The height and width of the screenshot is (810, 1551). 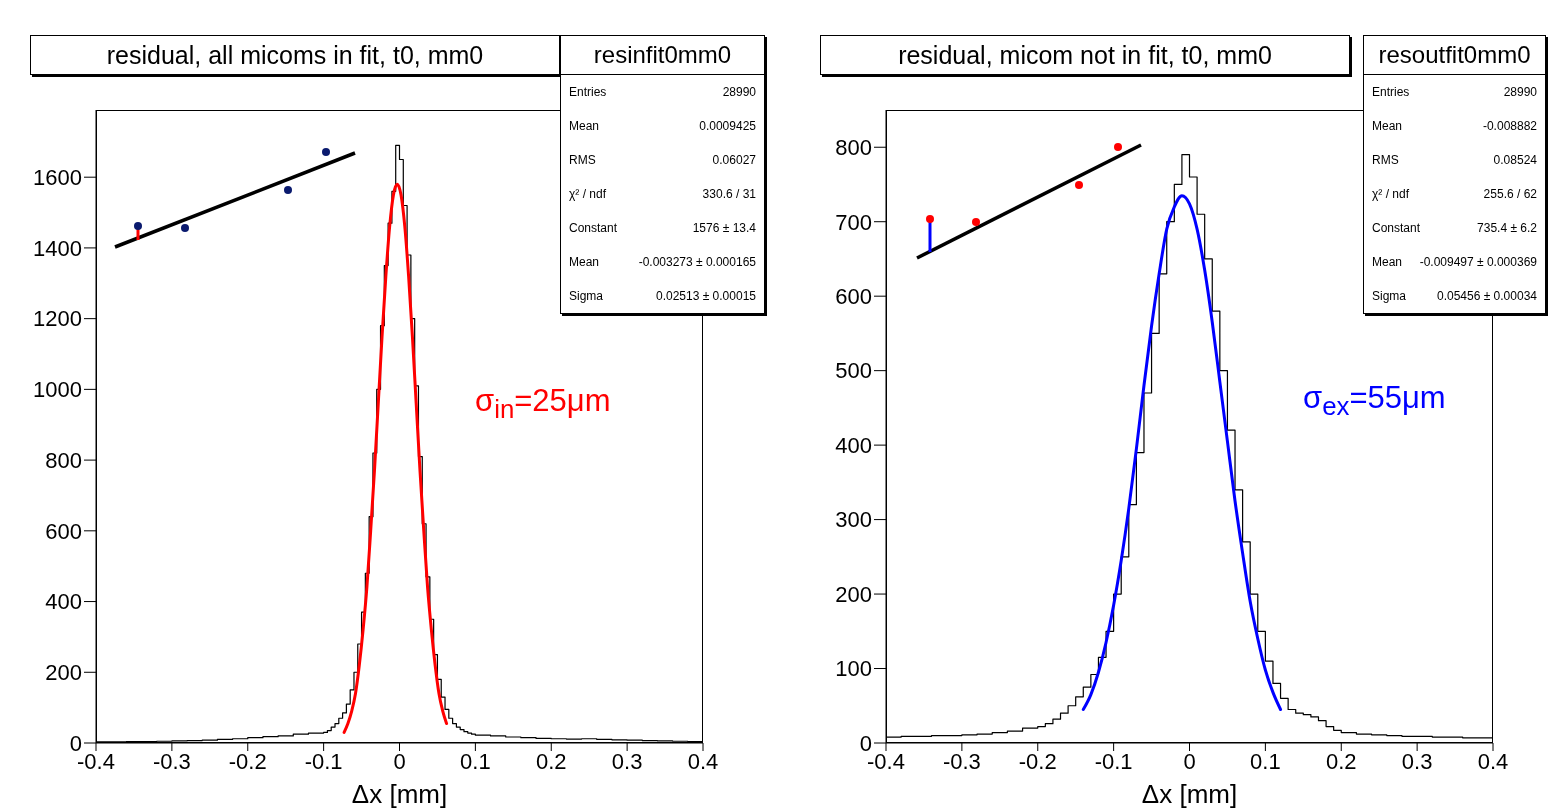 I want to click on text: Mean -0.003273 ± 0.000165, so click(x=662, y=262).